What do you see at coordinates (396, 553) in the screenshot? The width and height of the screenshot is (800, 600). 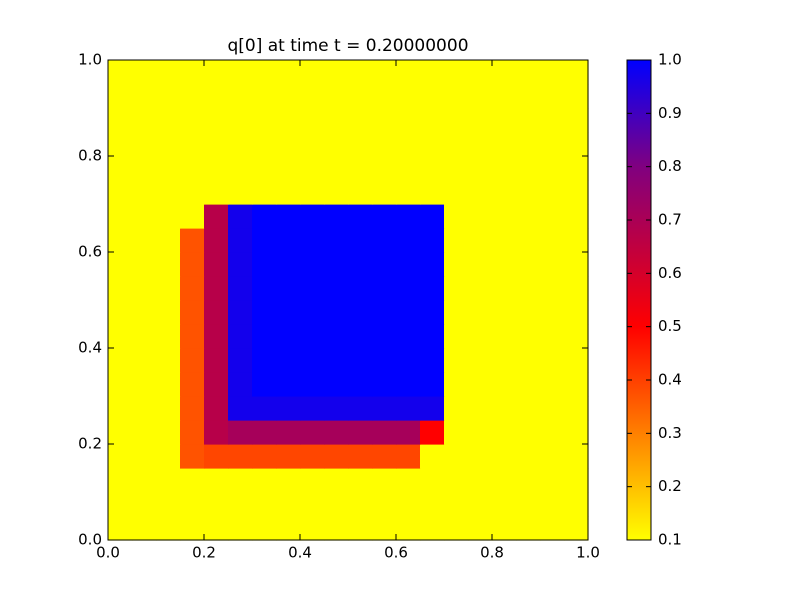 I see `x-tick-label: 0.6` at bounding box center [396, 553].